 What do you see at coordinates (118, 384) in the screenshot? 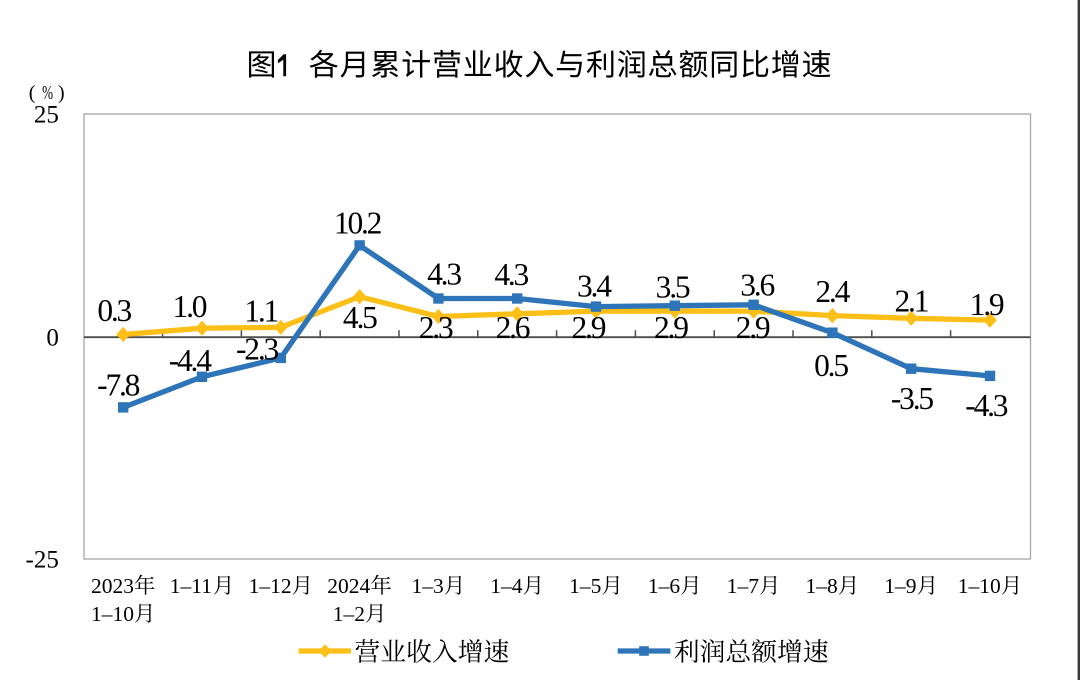
I see `svg-text: -7.8` at bounding box center [118, 384].